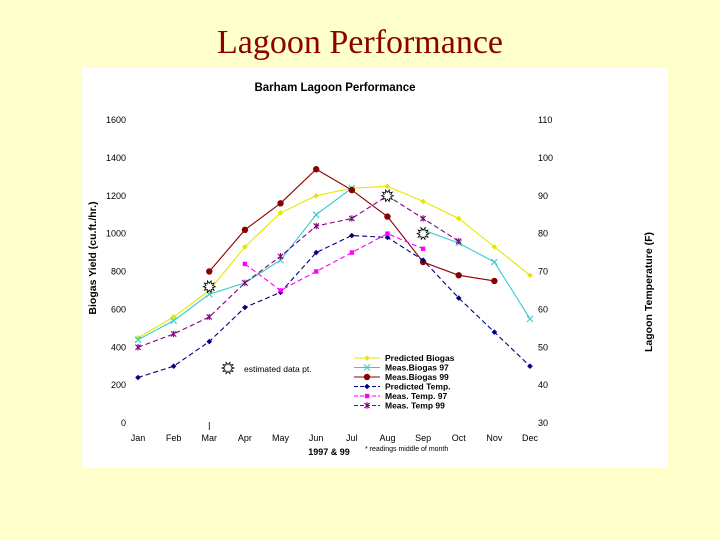 The height and width of the screenshot is (540, 720). What do you see at coordinates (138, 438) in the screenshot?
I see `x-tick-label: Jan` at bounding box center [138, 438].